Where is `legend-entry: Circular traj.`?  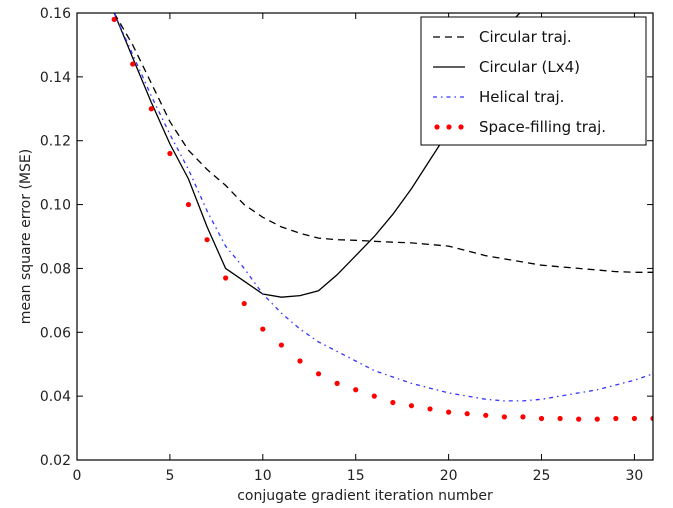 legend-entry: Circular traj. is located at coordinates (502, 37).